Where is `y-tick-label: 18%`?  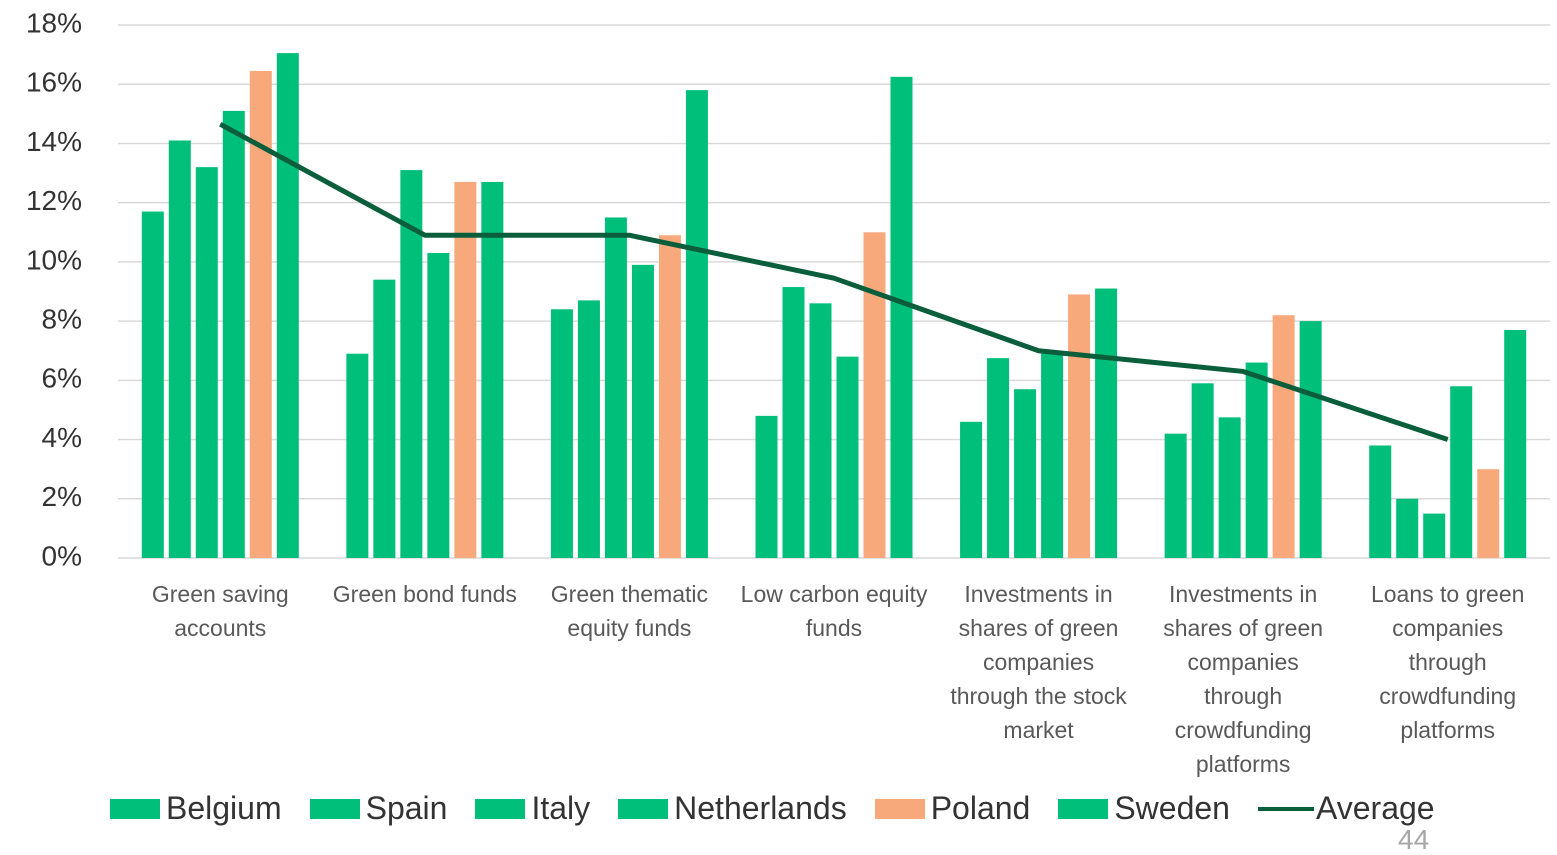 y-tick-label: 18% is located at coordinates (54, 22).